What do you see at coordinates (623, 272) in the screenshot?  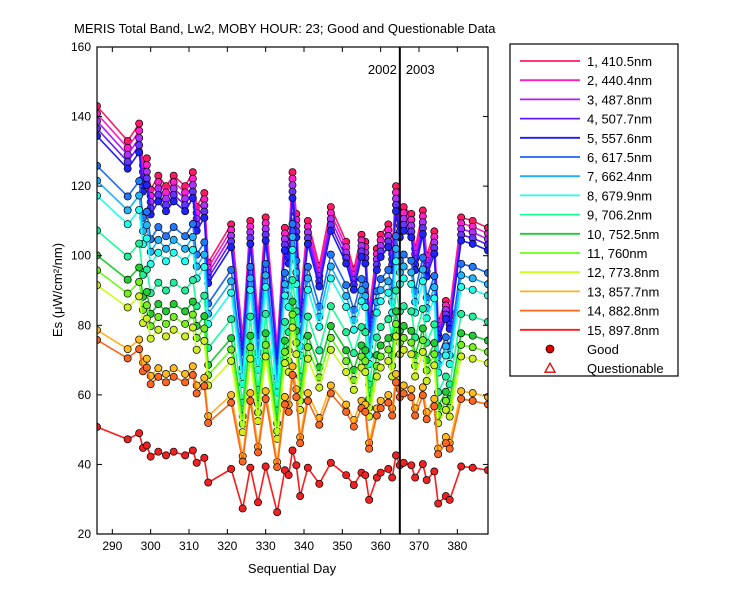 I see `legend-label: 12, 773.8nm` at bounding box center [623, 272].